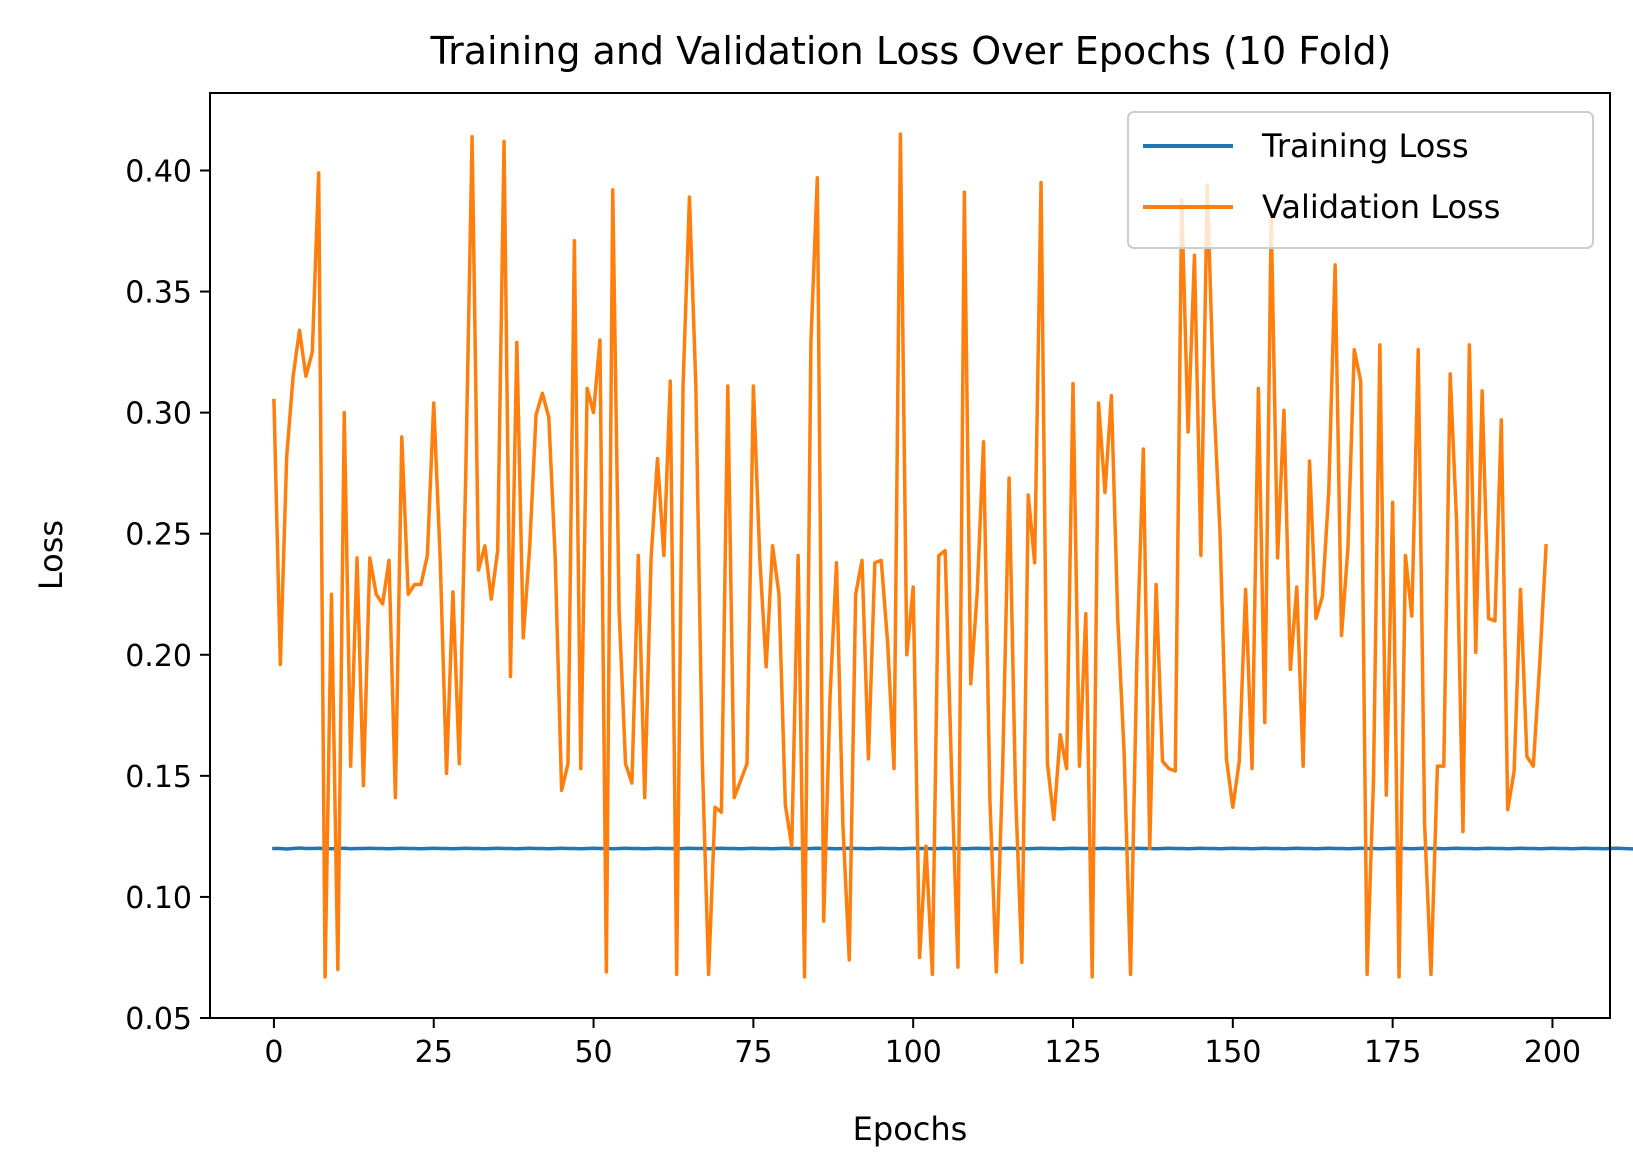  I want to click on y-tick-label: 0.40, so click(158, 171).